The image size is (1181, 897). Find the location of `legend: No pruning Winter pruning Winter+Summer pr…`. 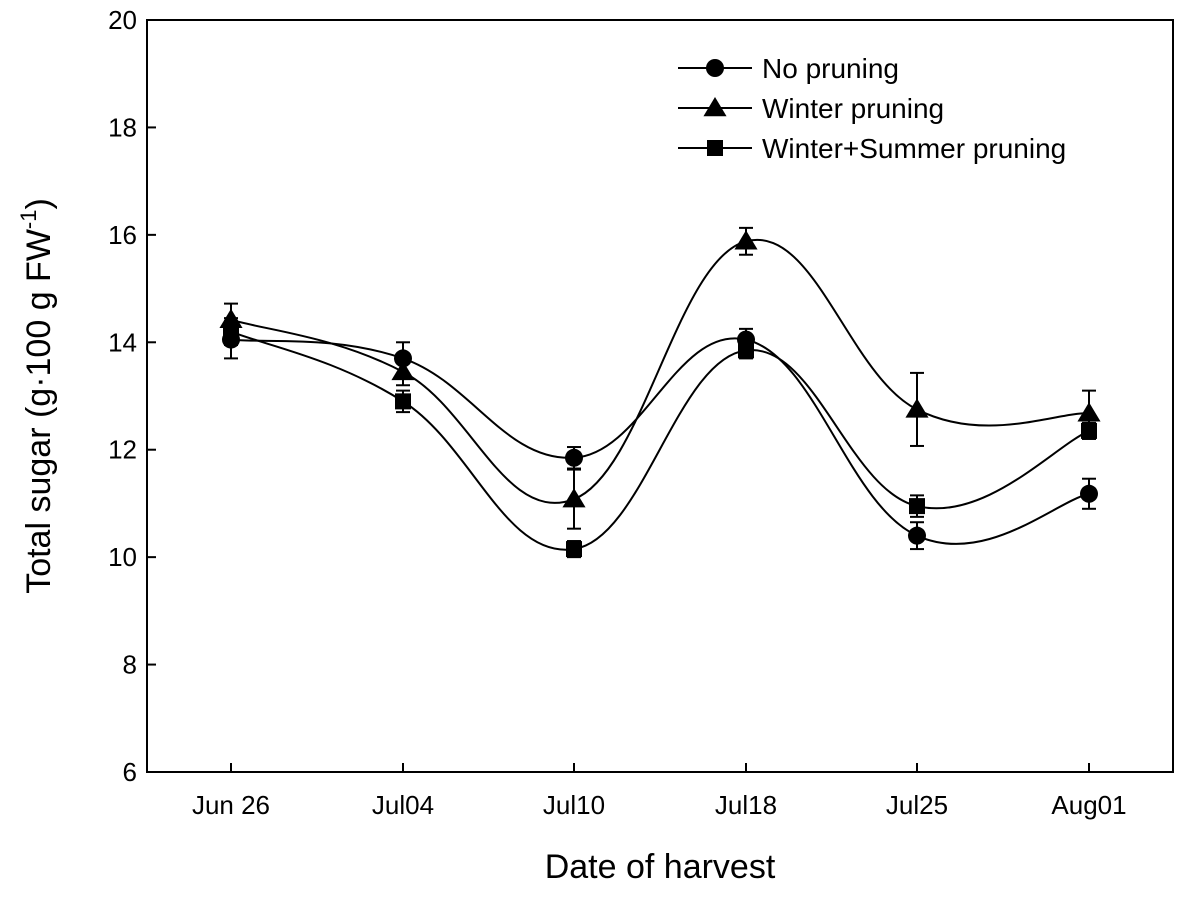

legend: No pruning Winter pruning Winter+Summer pr… is located at coordinates (872, 108).